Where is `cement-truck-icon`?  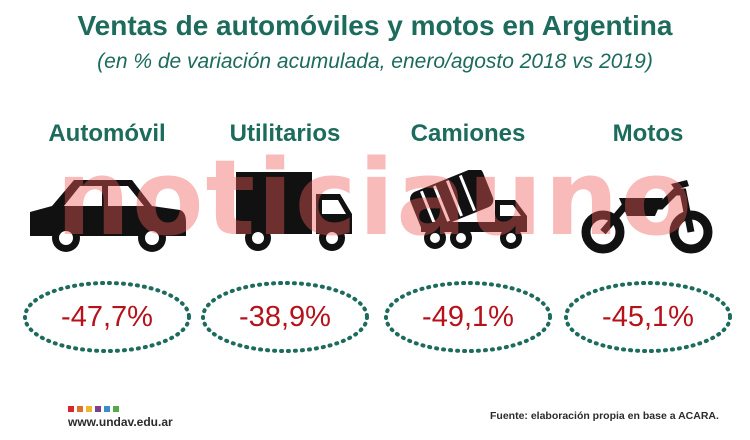 cement-truck-icon is located at coordinates (468, 211).